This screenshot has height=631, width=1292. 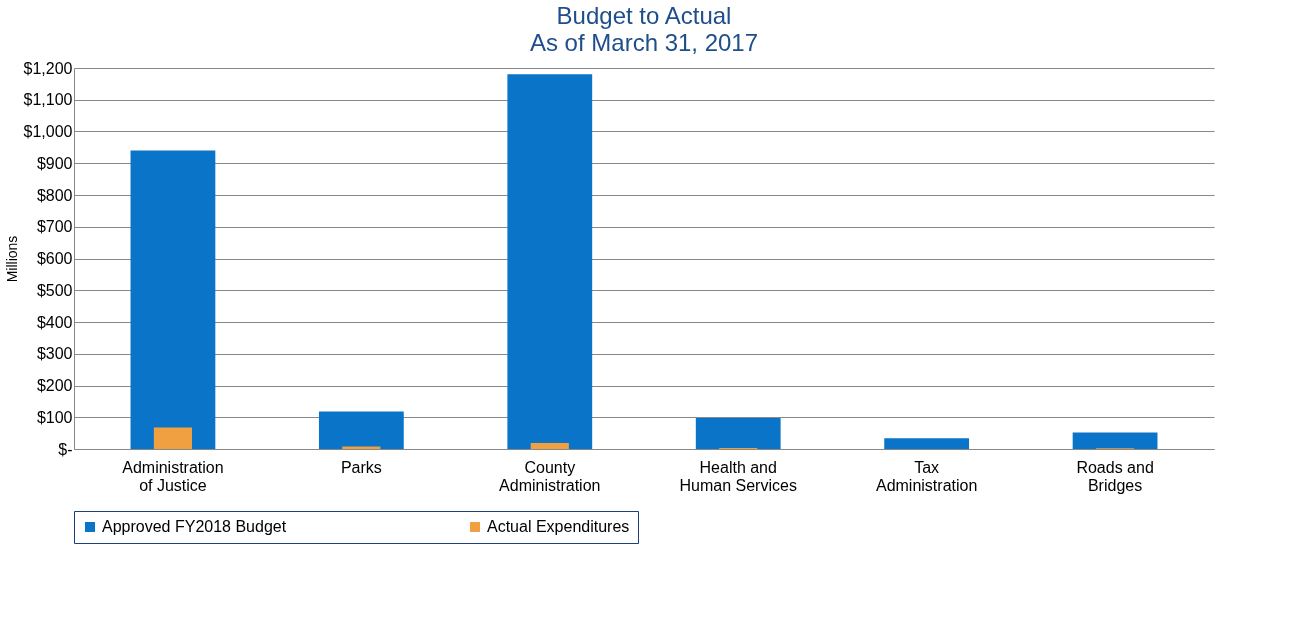 What do you see at coordinates (361, 467) in the screenshot?
I see `x-tick-label: Parks` at bounding box center [361, 467].